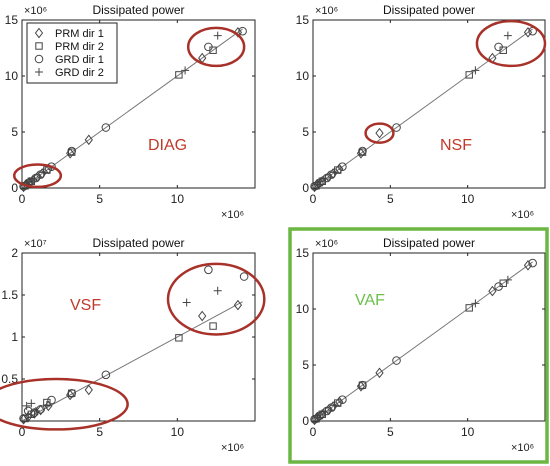  I want to click on legend-label: PRM dir 2, so click(79, 47).